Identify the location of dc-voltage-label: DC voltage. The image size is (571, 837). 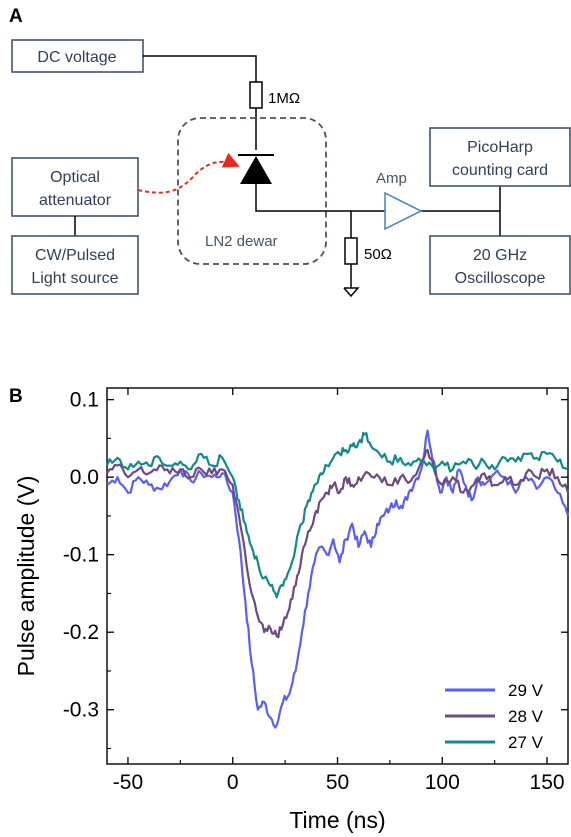
(76, 57).